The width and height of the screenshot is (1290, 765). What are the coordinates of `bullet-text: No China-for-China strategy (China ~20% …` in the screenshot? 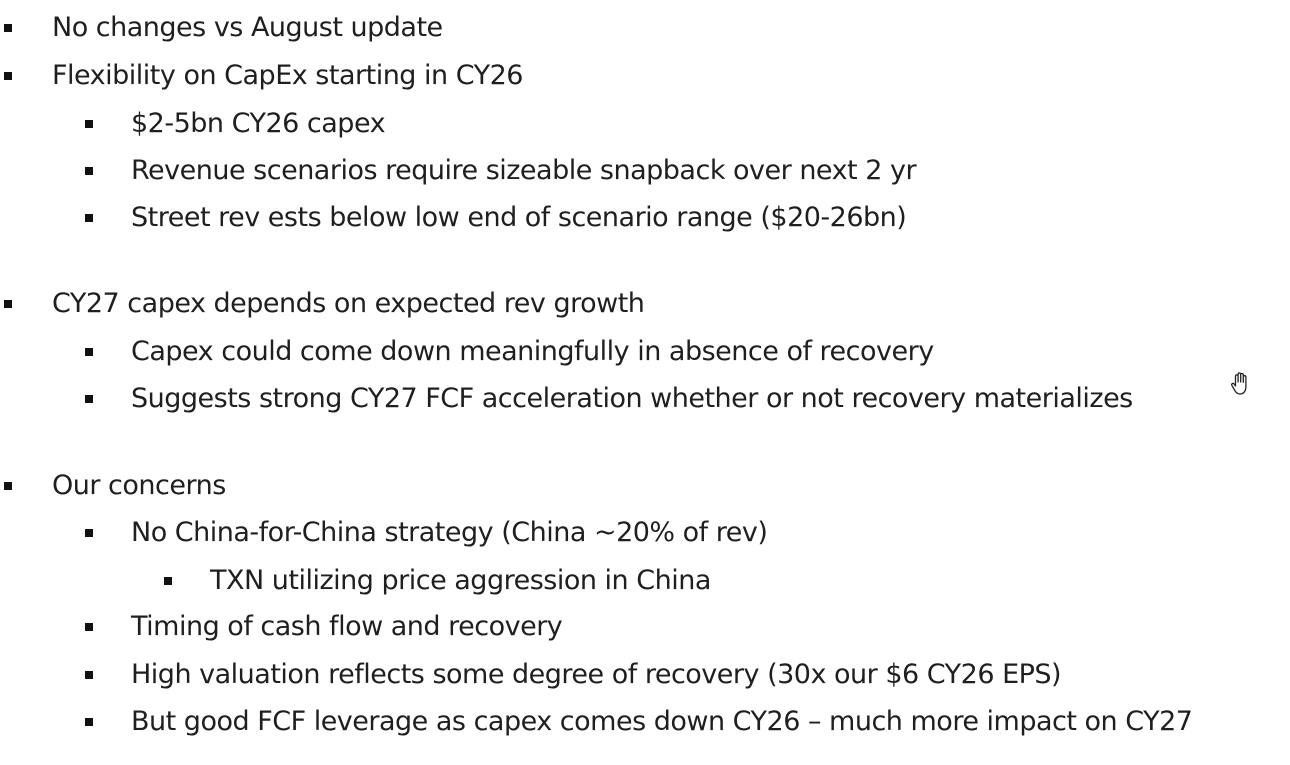 It's located at (449, 532).